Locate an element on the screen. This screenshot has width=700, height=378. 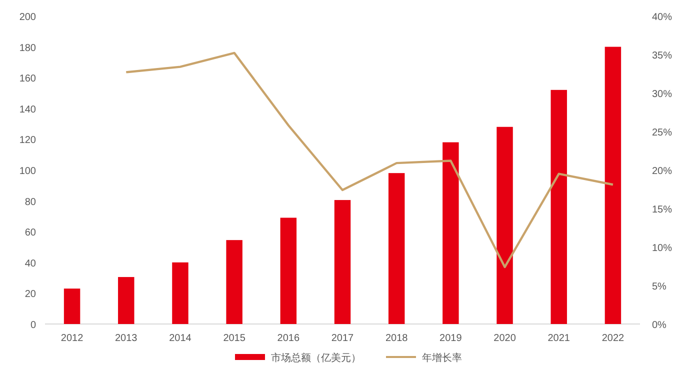
y2-tick-label: 5% is located at coordinates (659, 287).